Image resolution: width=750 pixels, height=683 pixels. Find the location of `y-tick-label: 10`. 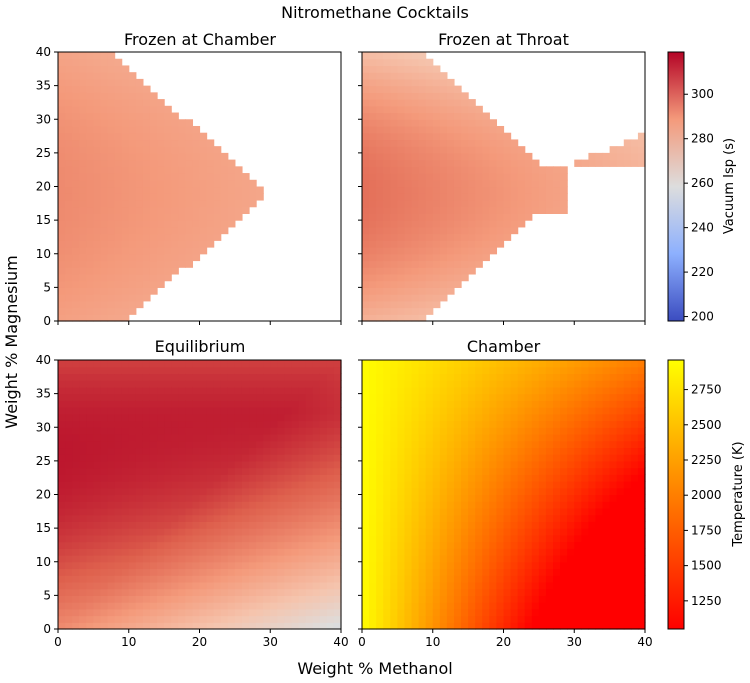

y-tick-label: 10 is located at coordinates (43, 254).